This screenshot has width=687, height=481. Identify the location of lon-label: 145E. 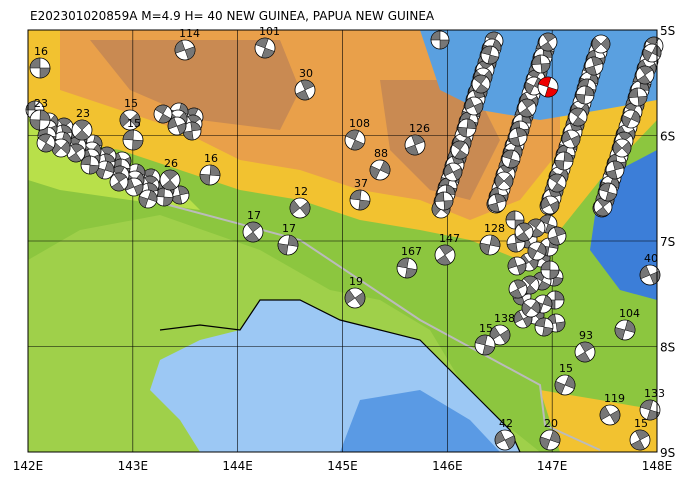
(342, 466).